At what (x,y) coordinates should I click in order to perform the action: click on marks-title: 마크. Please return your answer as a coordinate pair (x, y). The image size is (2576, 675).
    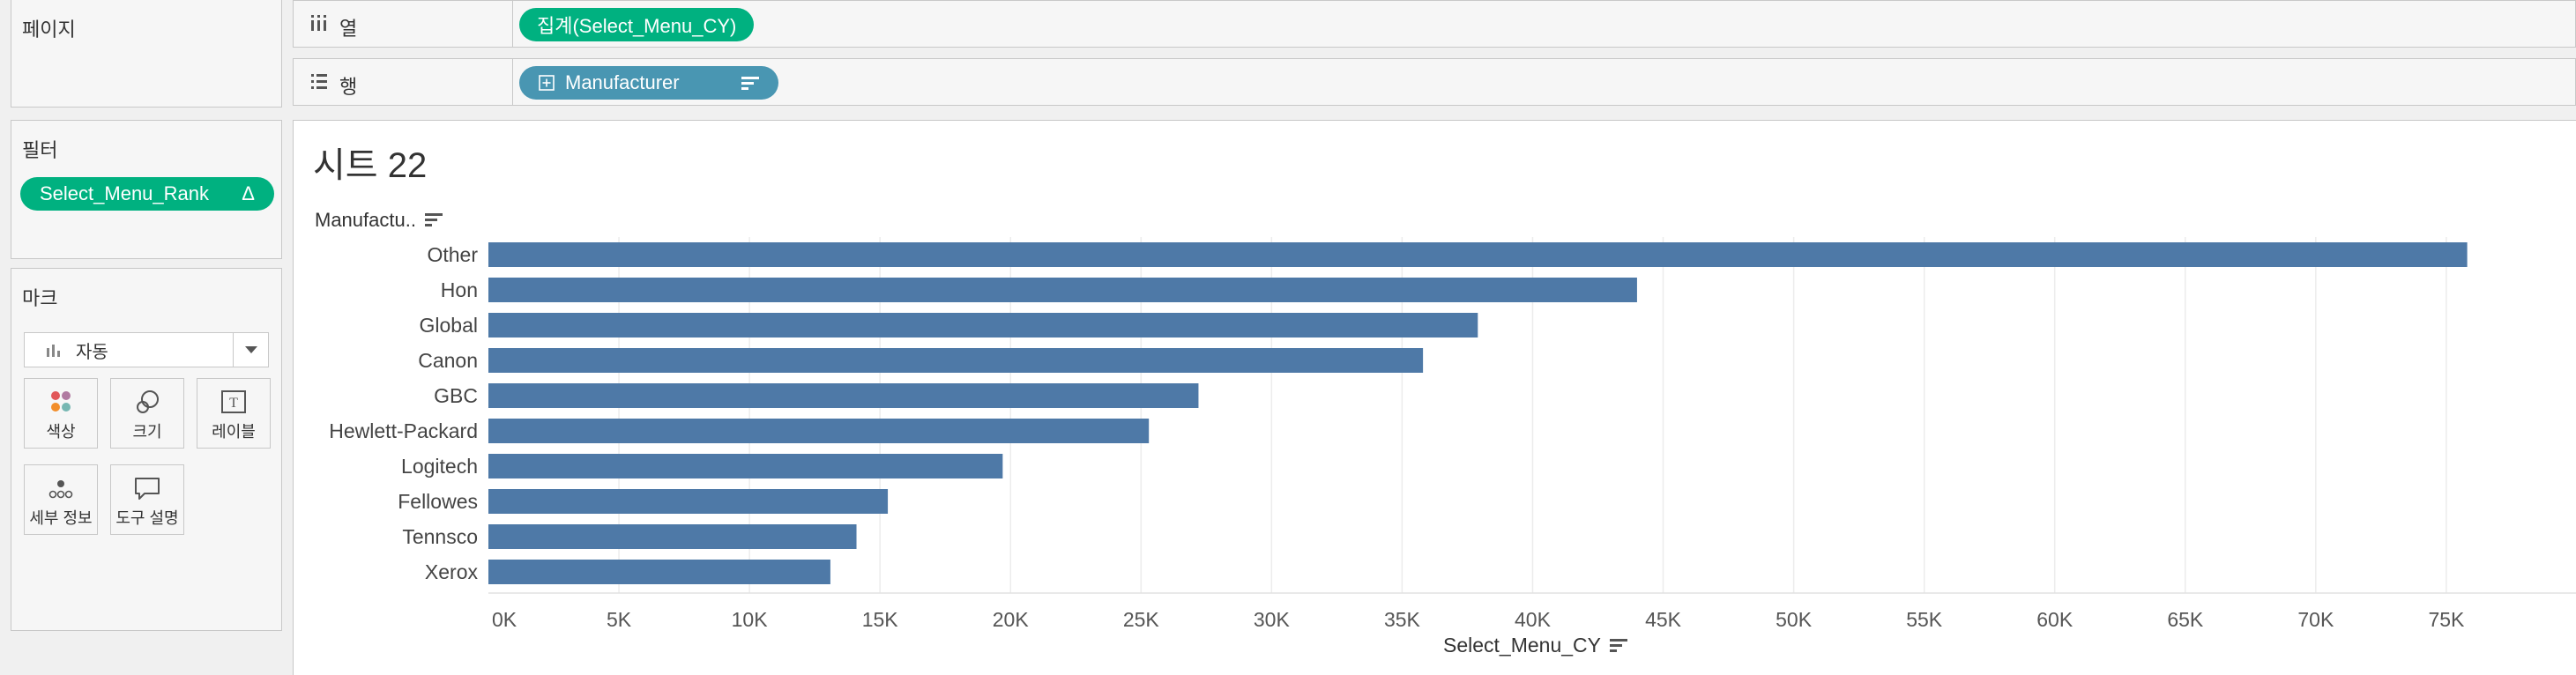
    Looking at the image, I should click on (40, 298).